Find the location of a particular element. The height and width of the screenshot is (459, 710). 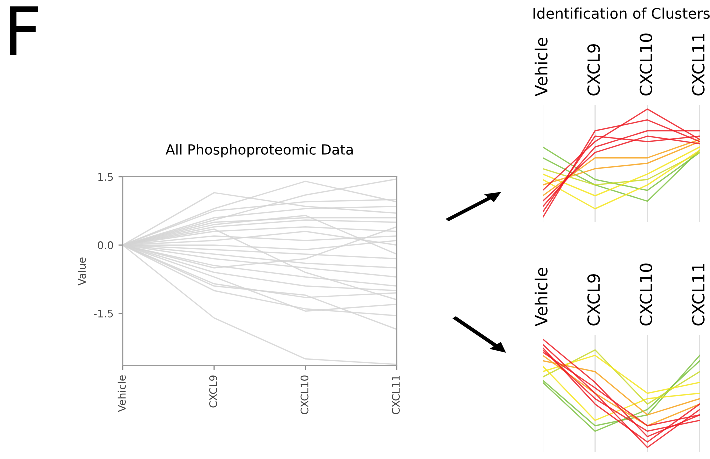

chart-title: All Phosphoproteomic Data is located at coordinates (259, 151).